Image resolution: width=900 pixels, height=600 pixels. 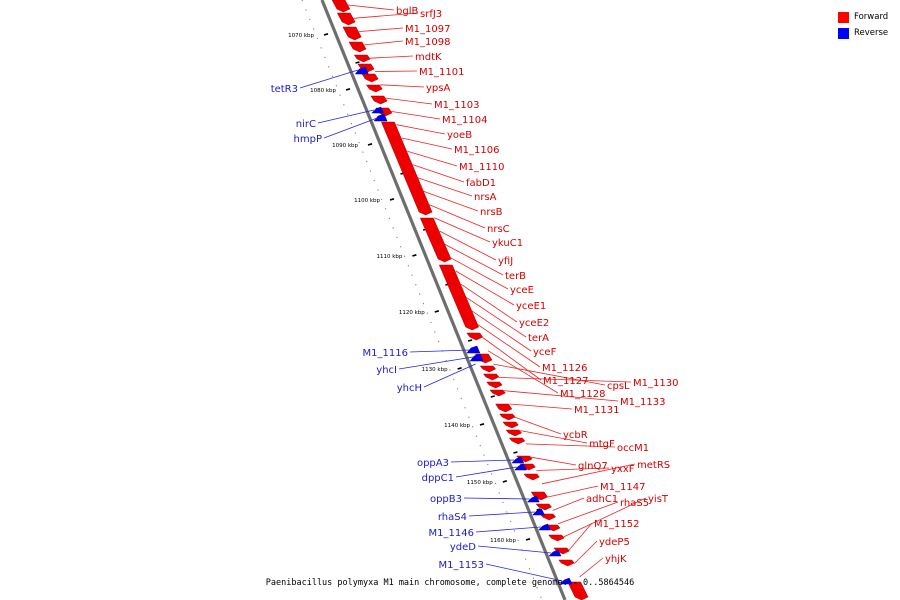 What do you see at coordinates (367, 201) in the screenshot?
I see `tick-label: 1100 kbp` at bounding box center [367, 201].